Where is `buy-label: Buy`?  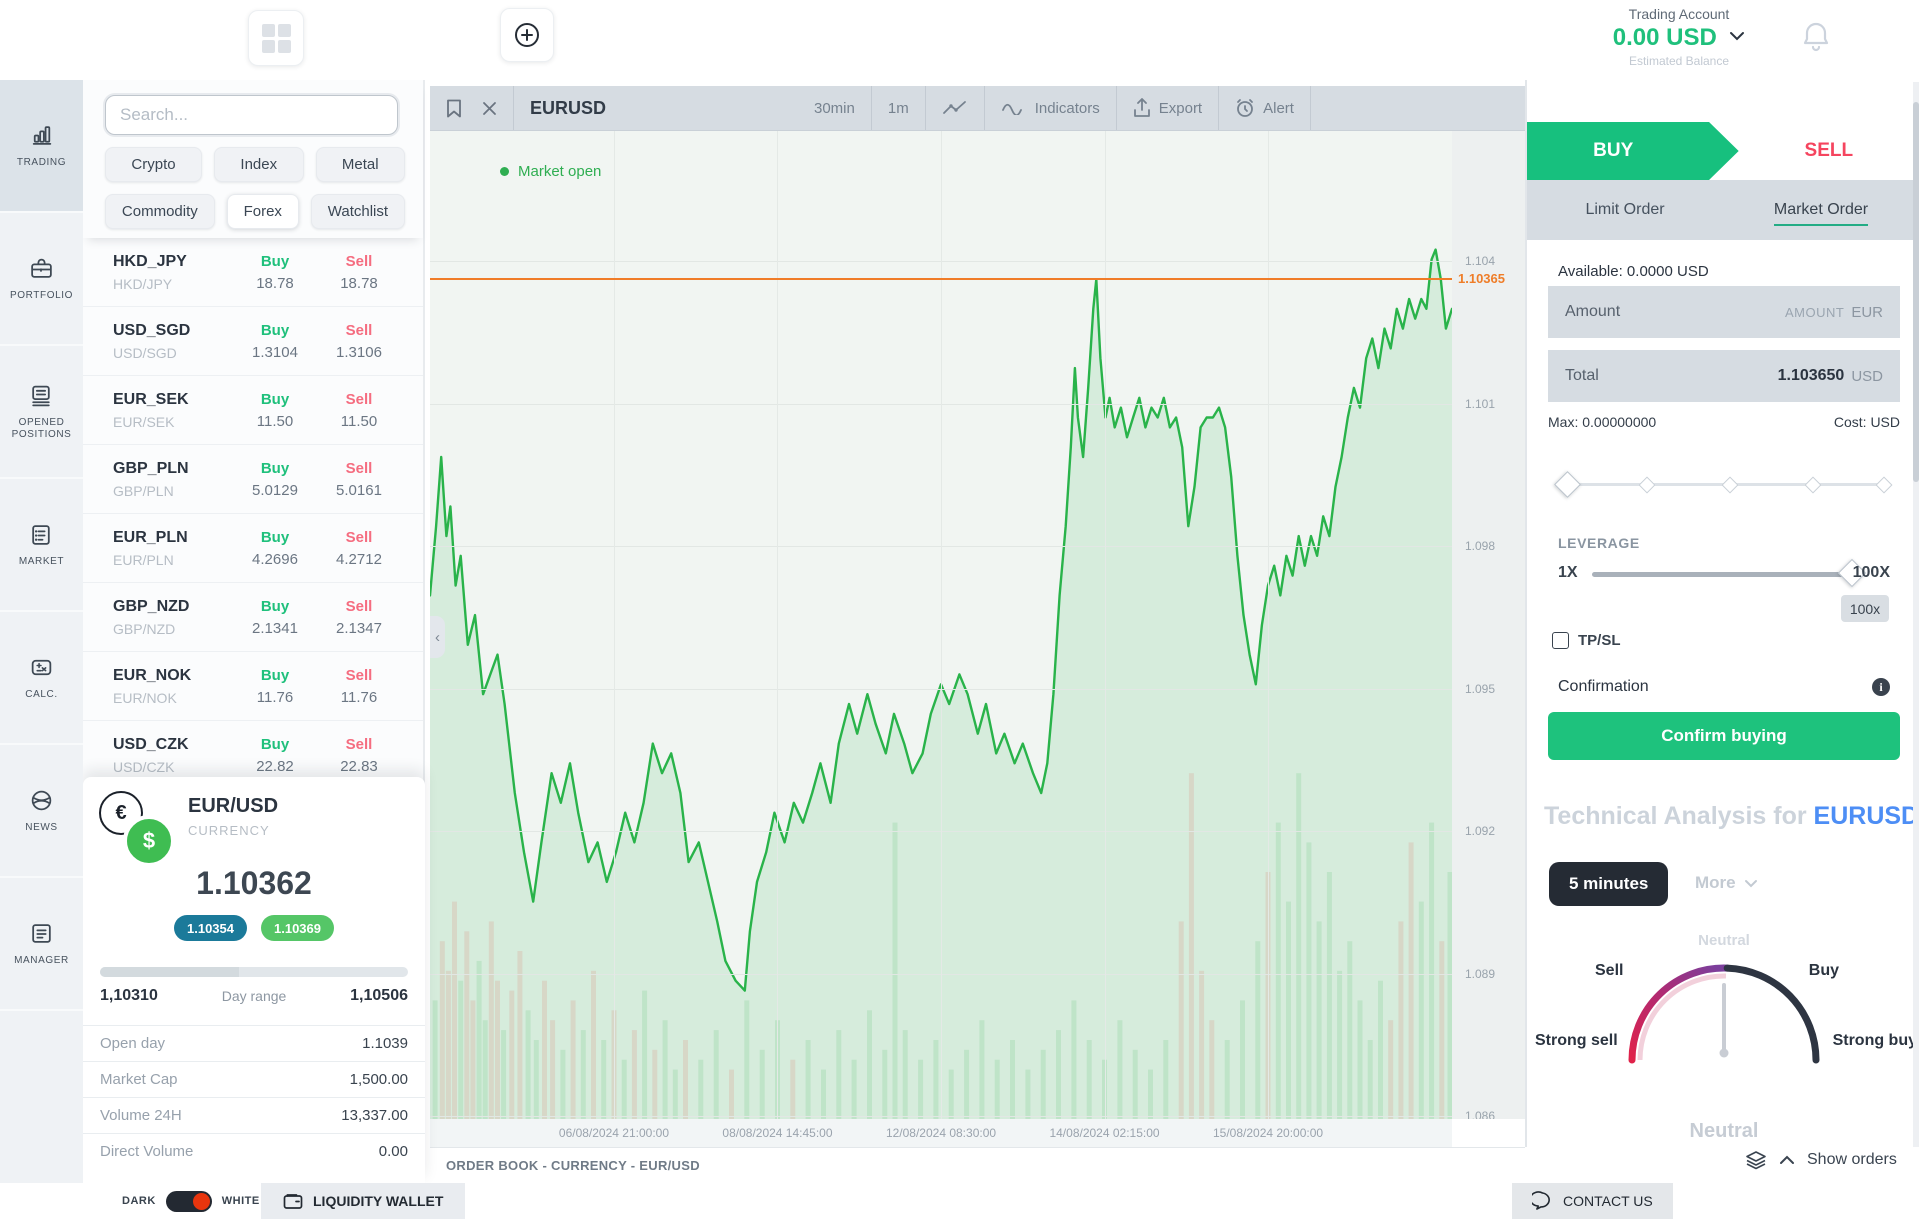
buy-label: Buy is located at coordinates (275, 744).